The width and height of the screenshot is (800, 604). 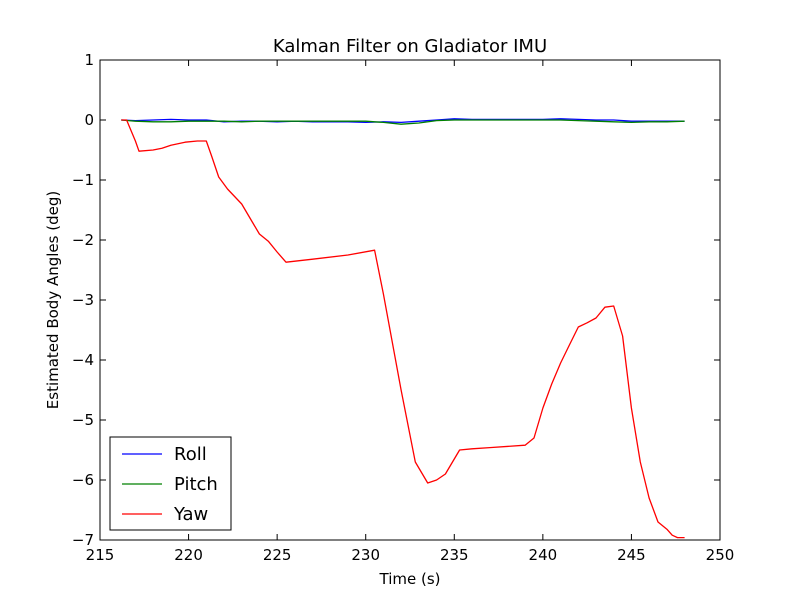 What do you see at coordinates (170, 483) in the screenshot?
I see `legend: Roll Pitch Yaw` at bounding box center [170, 483].